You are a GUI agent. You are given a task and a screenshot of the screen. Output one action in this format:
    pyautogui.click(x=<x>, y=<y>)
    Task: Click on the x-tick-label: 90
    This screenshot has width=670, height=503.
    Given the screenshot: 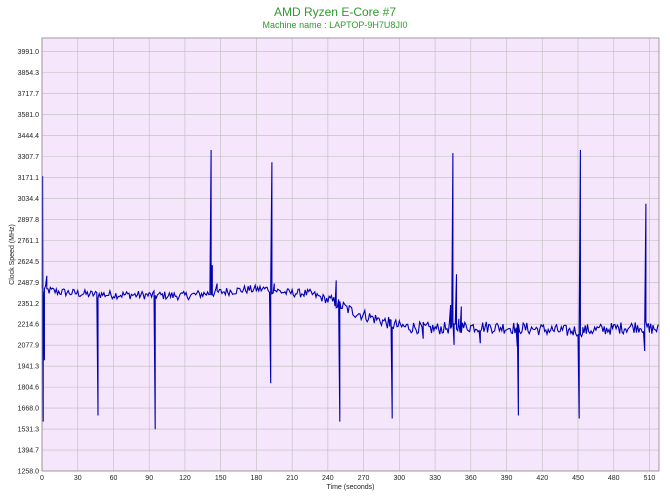 What is the action you would take?
    pyautogui.click(x=149, y=478)
    